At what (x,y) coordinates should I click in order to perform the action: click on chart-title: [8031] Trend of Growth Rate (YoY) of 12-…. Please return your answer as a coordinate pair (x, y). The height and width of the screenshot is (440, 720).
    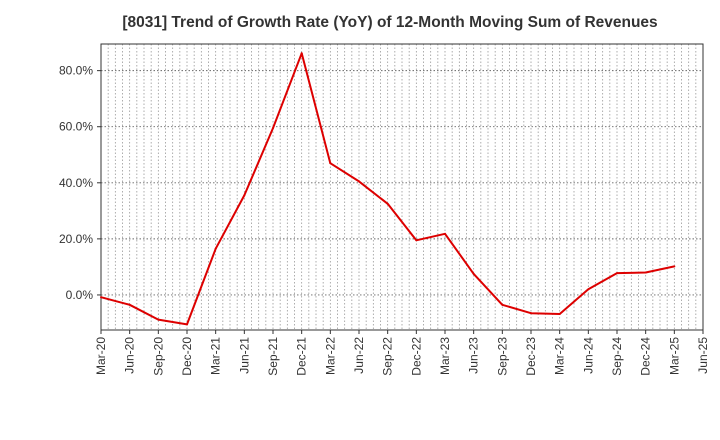
    Looking at the image, I should click on (390, 22).